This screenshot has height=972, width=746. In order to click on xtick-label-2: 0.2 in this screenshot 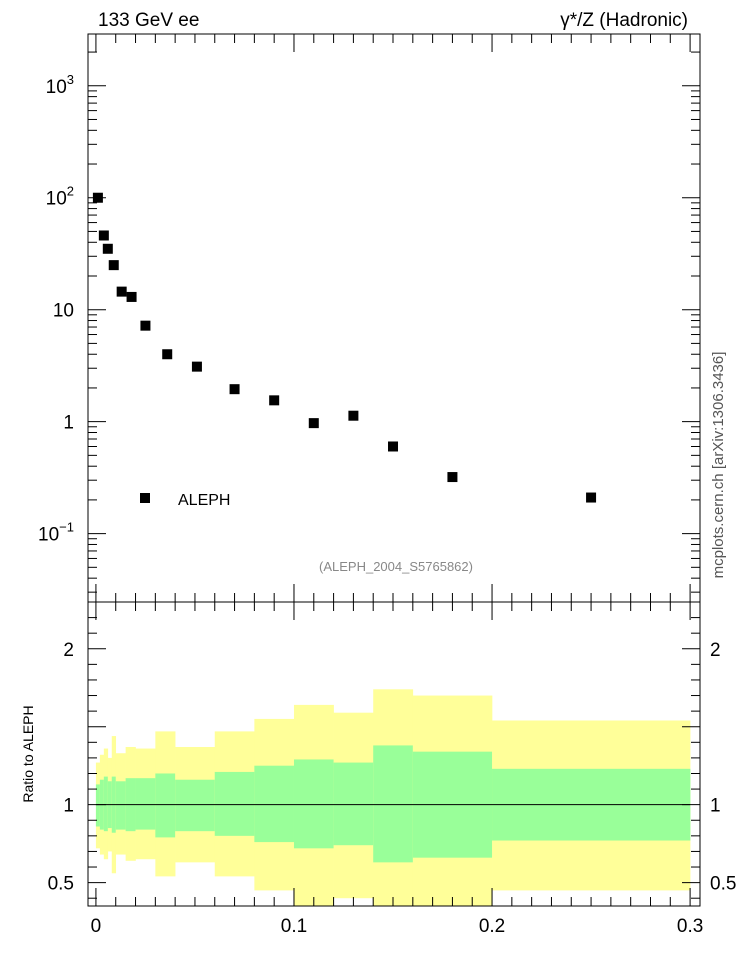, I will do `click(492, 926)`.